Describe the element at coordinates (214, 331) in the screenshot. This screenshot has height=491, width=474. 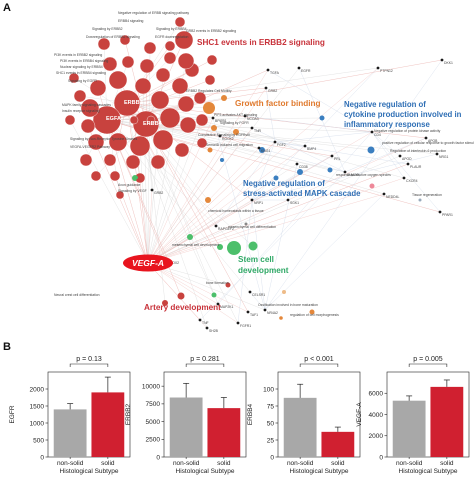
I see `gene-label: SH2B` at that location.